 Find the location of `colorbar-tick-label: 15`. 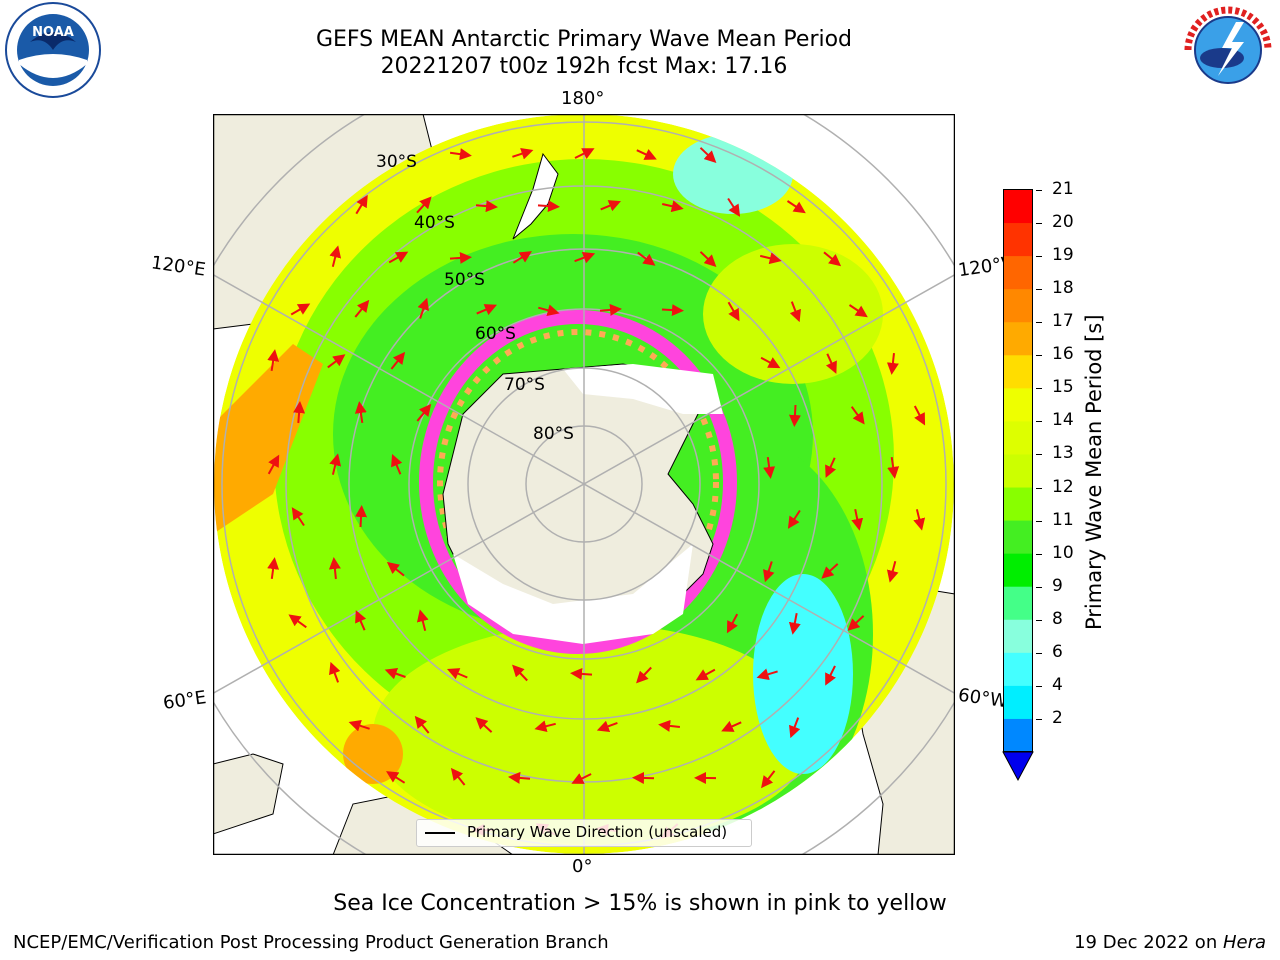

colorbar-tick-label: 15 is located at coordinates (1063, 387).